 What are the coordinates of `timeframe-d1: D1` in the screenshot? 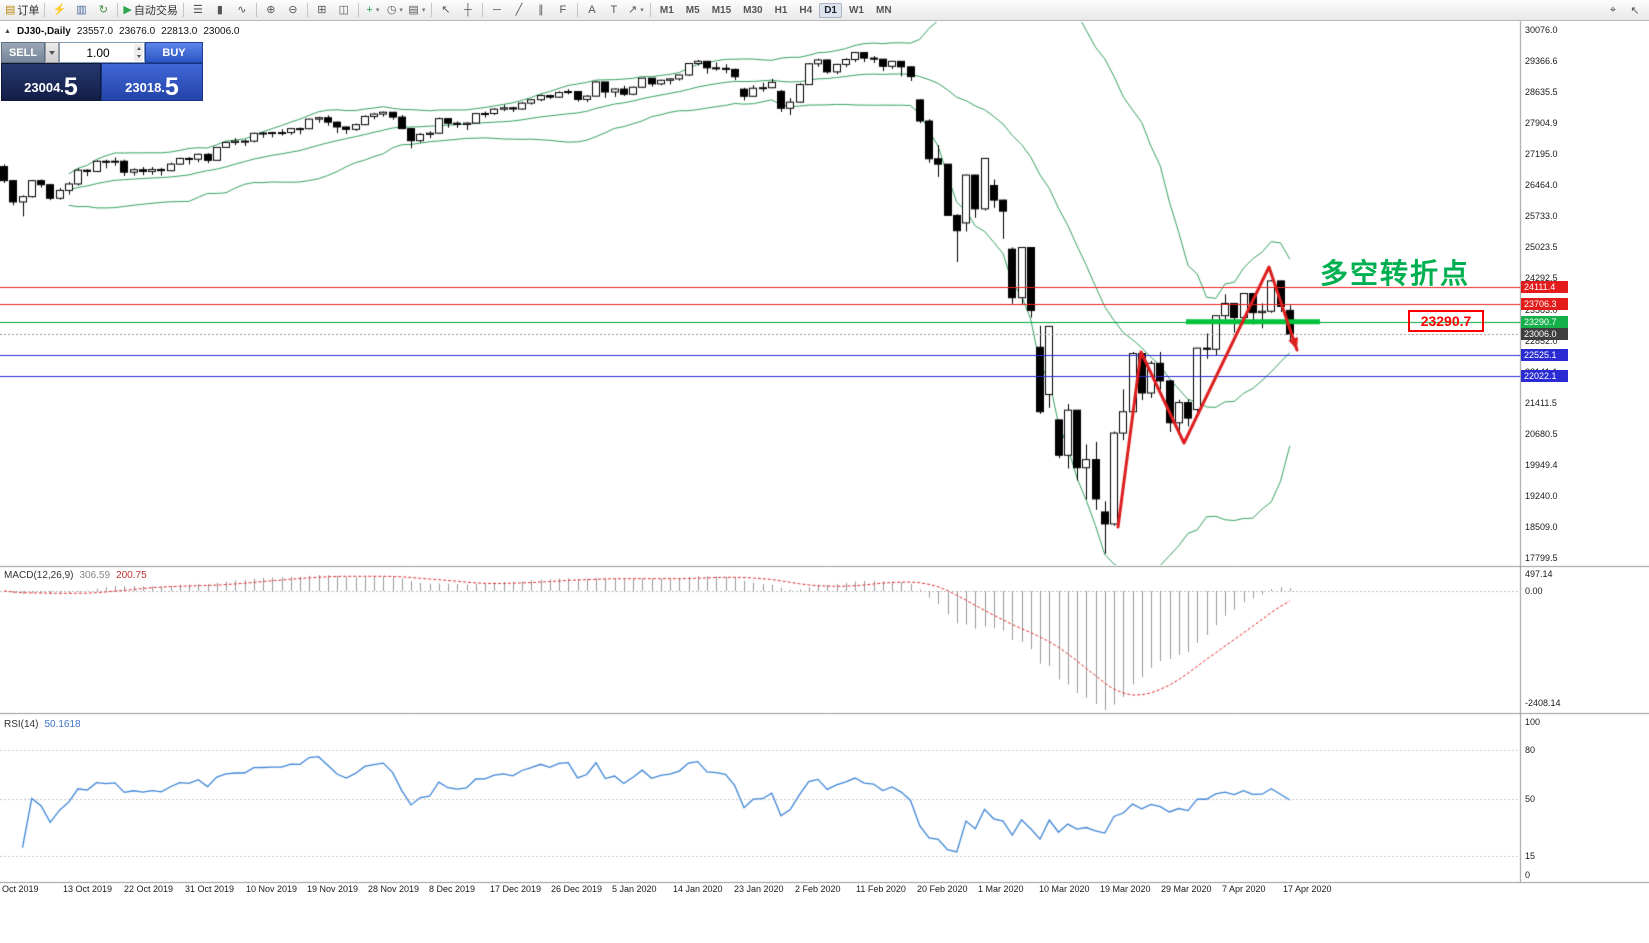 It's located at (830, 10).